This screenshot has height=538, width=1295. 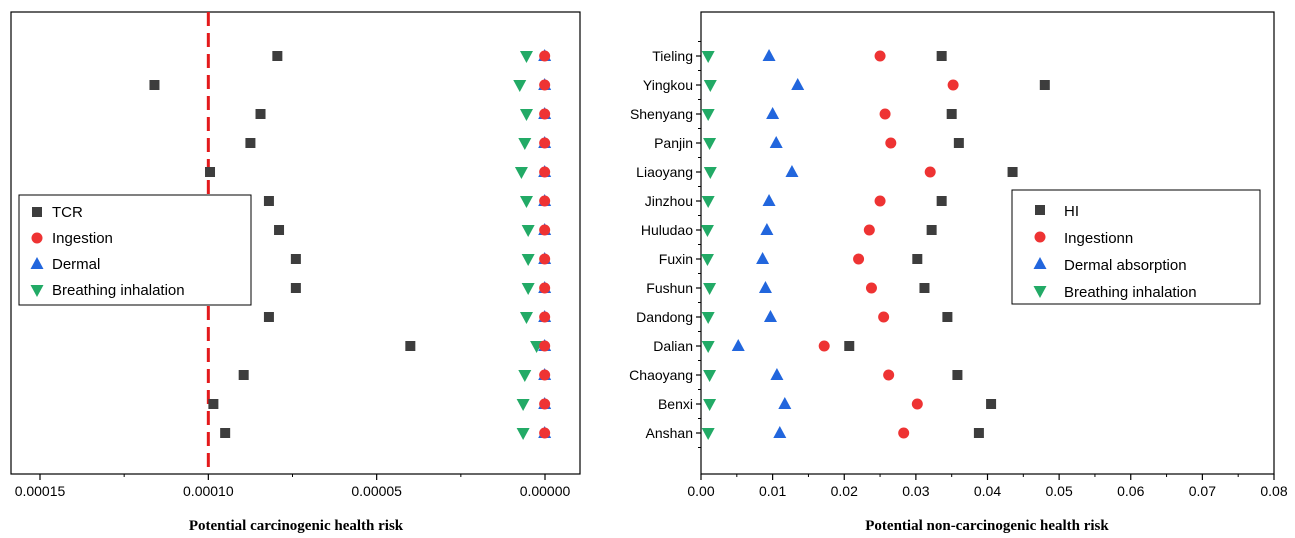 What do you see at coordinates (1130, 292) in the screenshot?
I see `right-legend-label: Breathing inhalation` at bounding box center [1130, 292].